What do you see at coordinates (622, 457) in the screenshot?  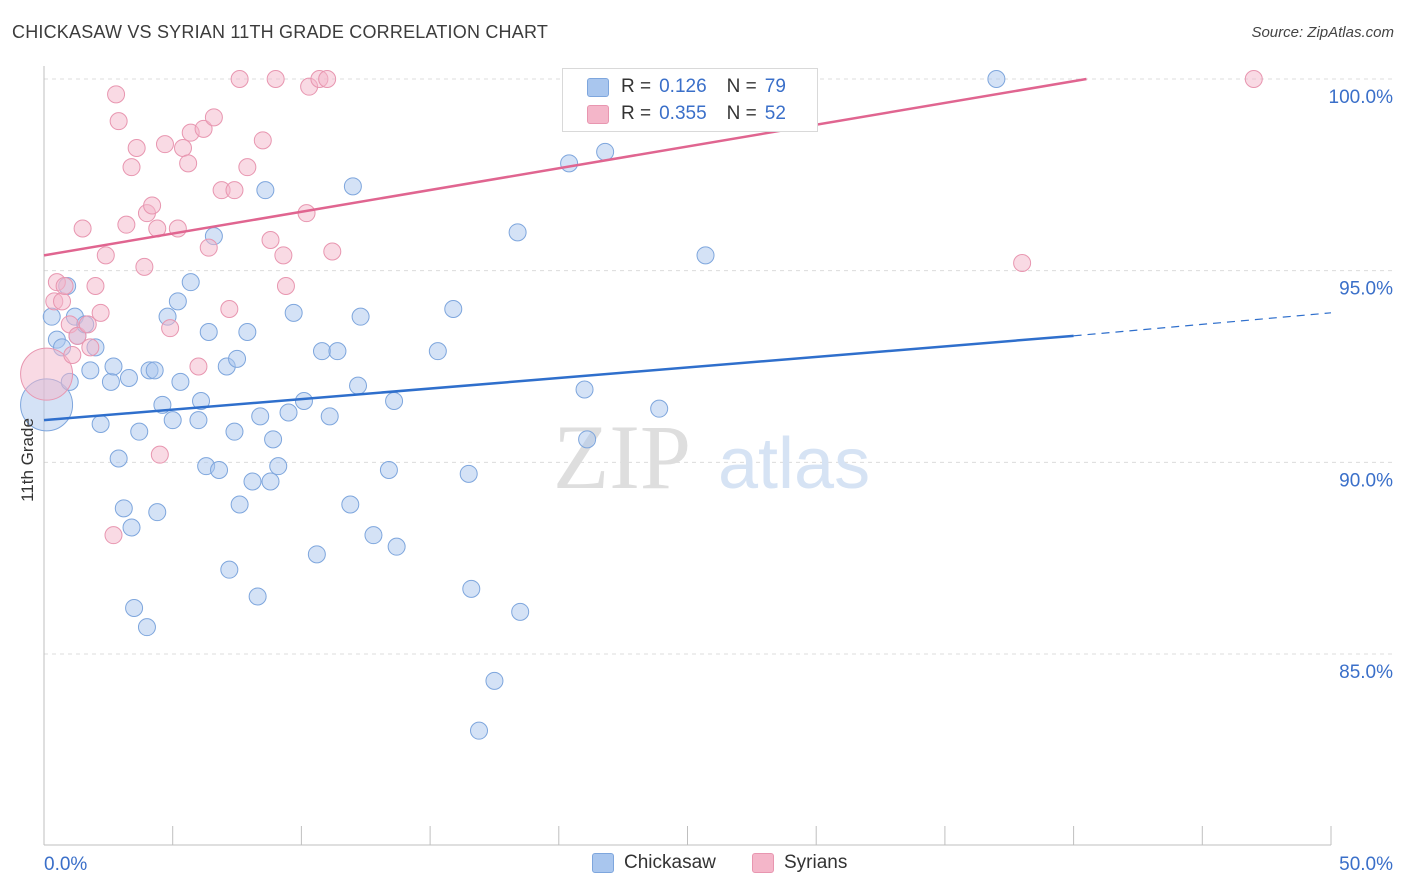 I see `watermark-zip: ZIP` at bounding box center [622, 457].